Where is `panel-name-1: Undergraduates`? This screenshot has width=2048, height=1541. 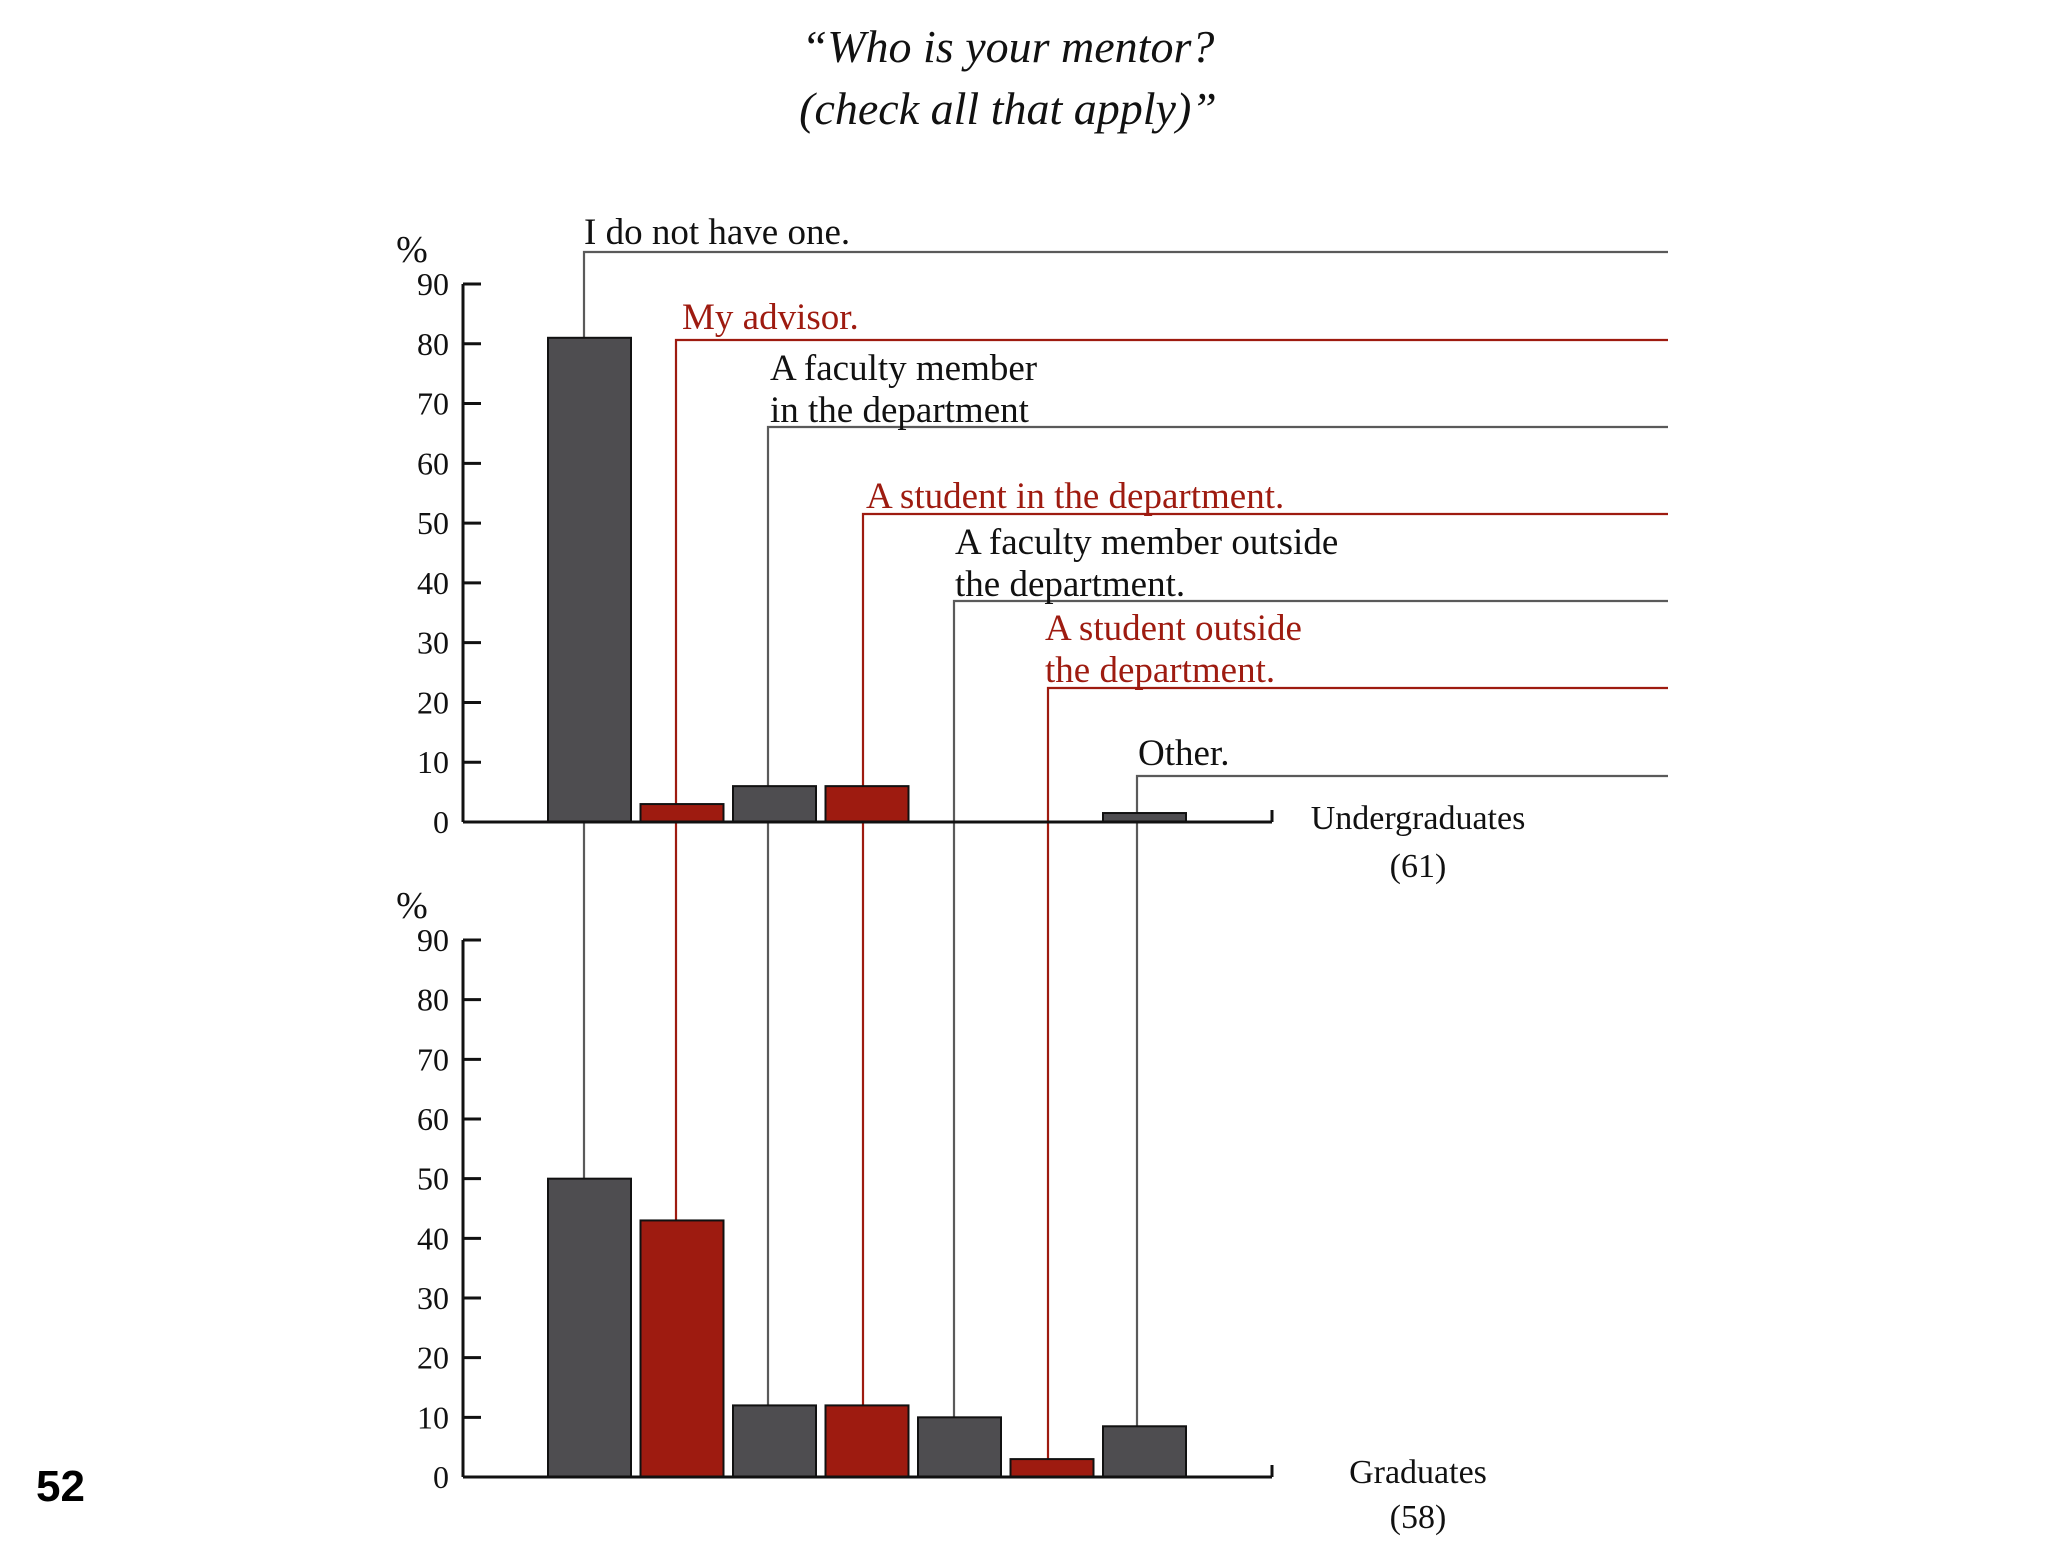 panel-name-1: Undergraduates is located at coordinates (1418, 818).